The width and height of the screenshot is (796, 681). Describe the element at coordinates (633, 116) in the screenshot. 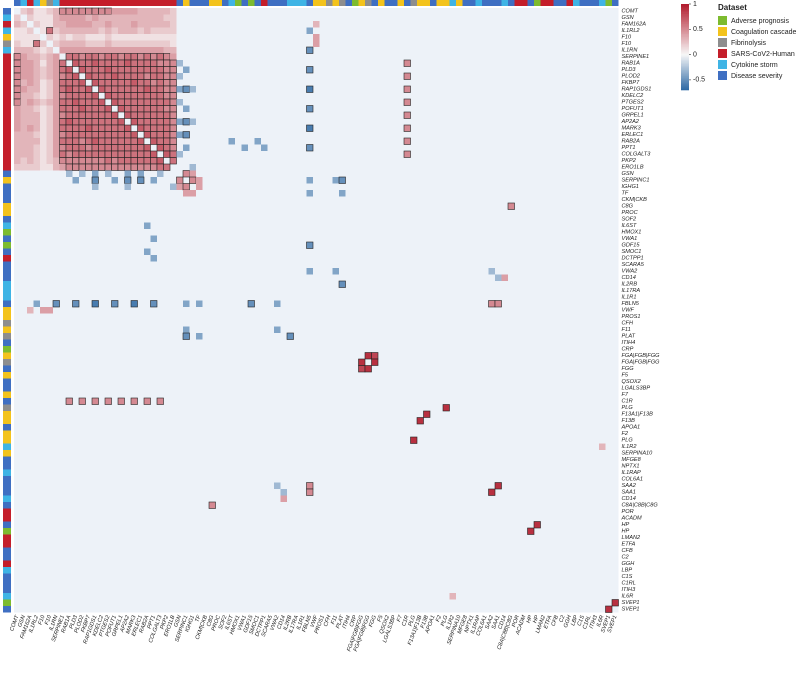

I see `row-label: GRPEL1` at that location.